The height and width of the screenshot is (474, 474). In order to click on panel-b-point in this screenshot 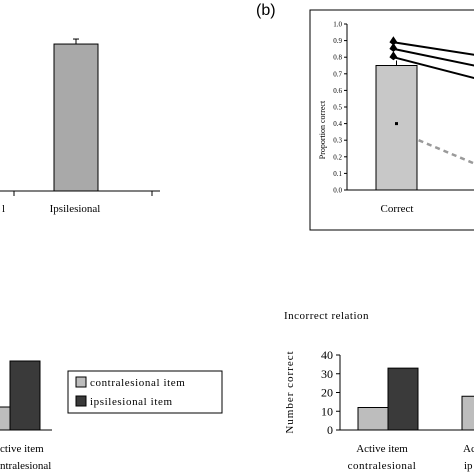, I will do `click(396, 124)`.